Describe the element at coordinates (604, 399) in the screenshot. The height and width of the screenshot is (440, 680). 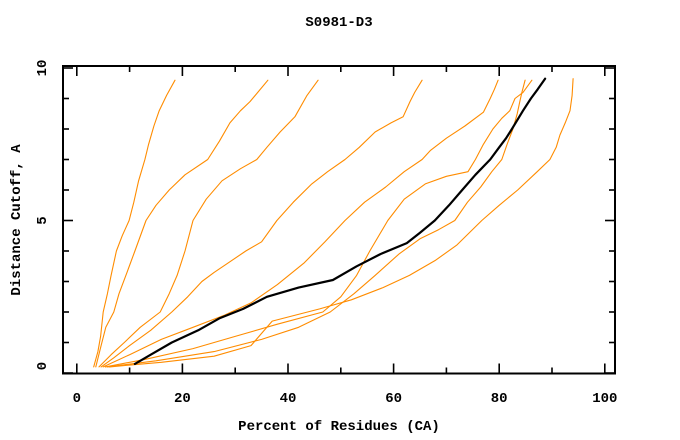
I see `x-tick-label: 100` at that location.